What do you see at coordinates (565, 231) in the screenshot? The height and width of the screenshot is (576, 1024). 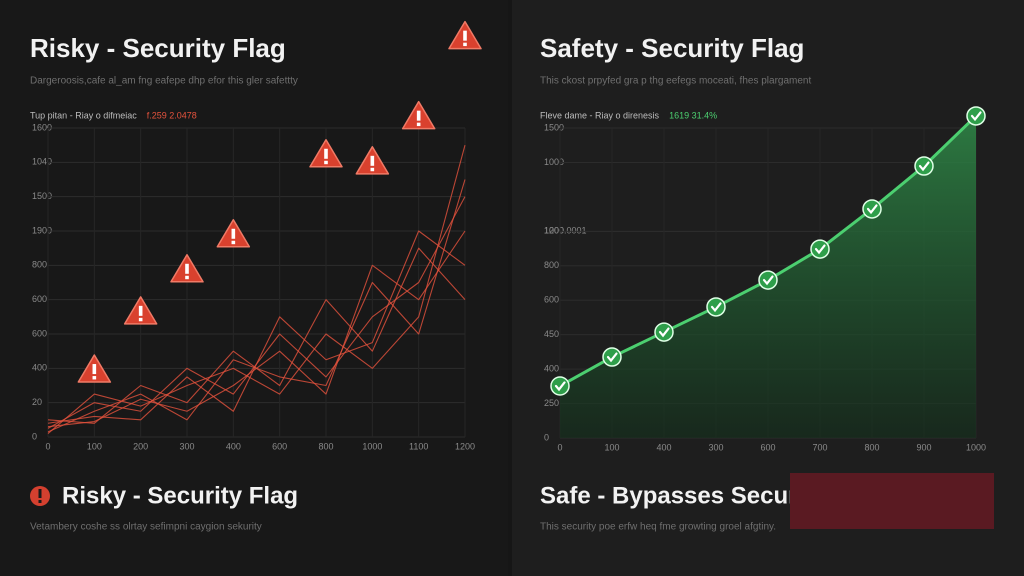 I see `y-tick-label: 1200.0001` at bounding box center [565, 231].